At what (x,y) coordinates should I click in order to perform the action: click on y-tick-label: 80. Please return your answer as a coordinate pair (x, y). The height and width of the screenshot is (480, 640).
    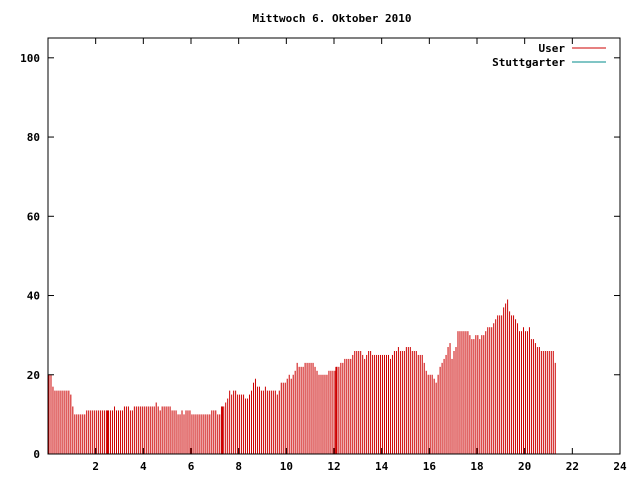
    Looking at the image, I should click on (33, 137).